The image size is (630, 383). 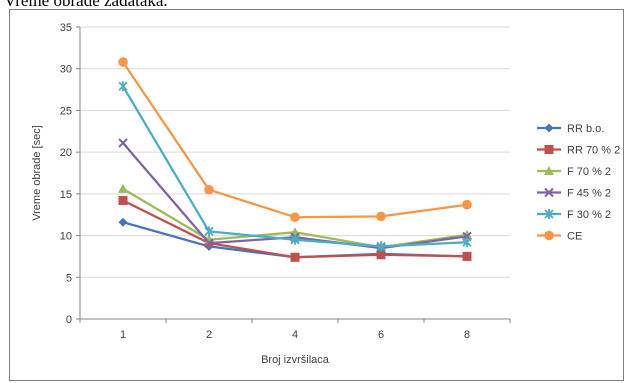 I want to click on x-tick-labels: 1 2 4 6 8, so click(x=295, y=335).